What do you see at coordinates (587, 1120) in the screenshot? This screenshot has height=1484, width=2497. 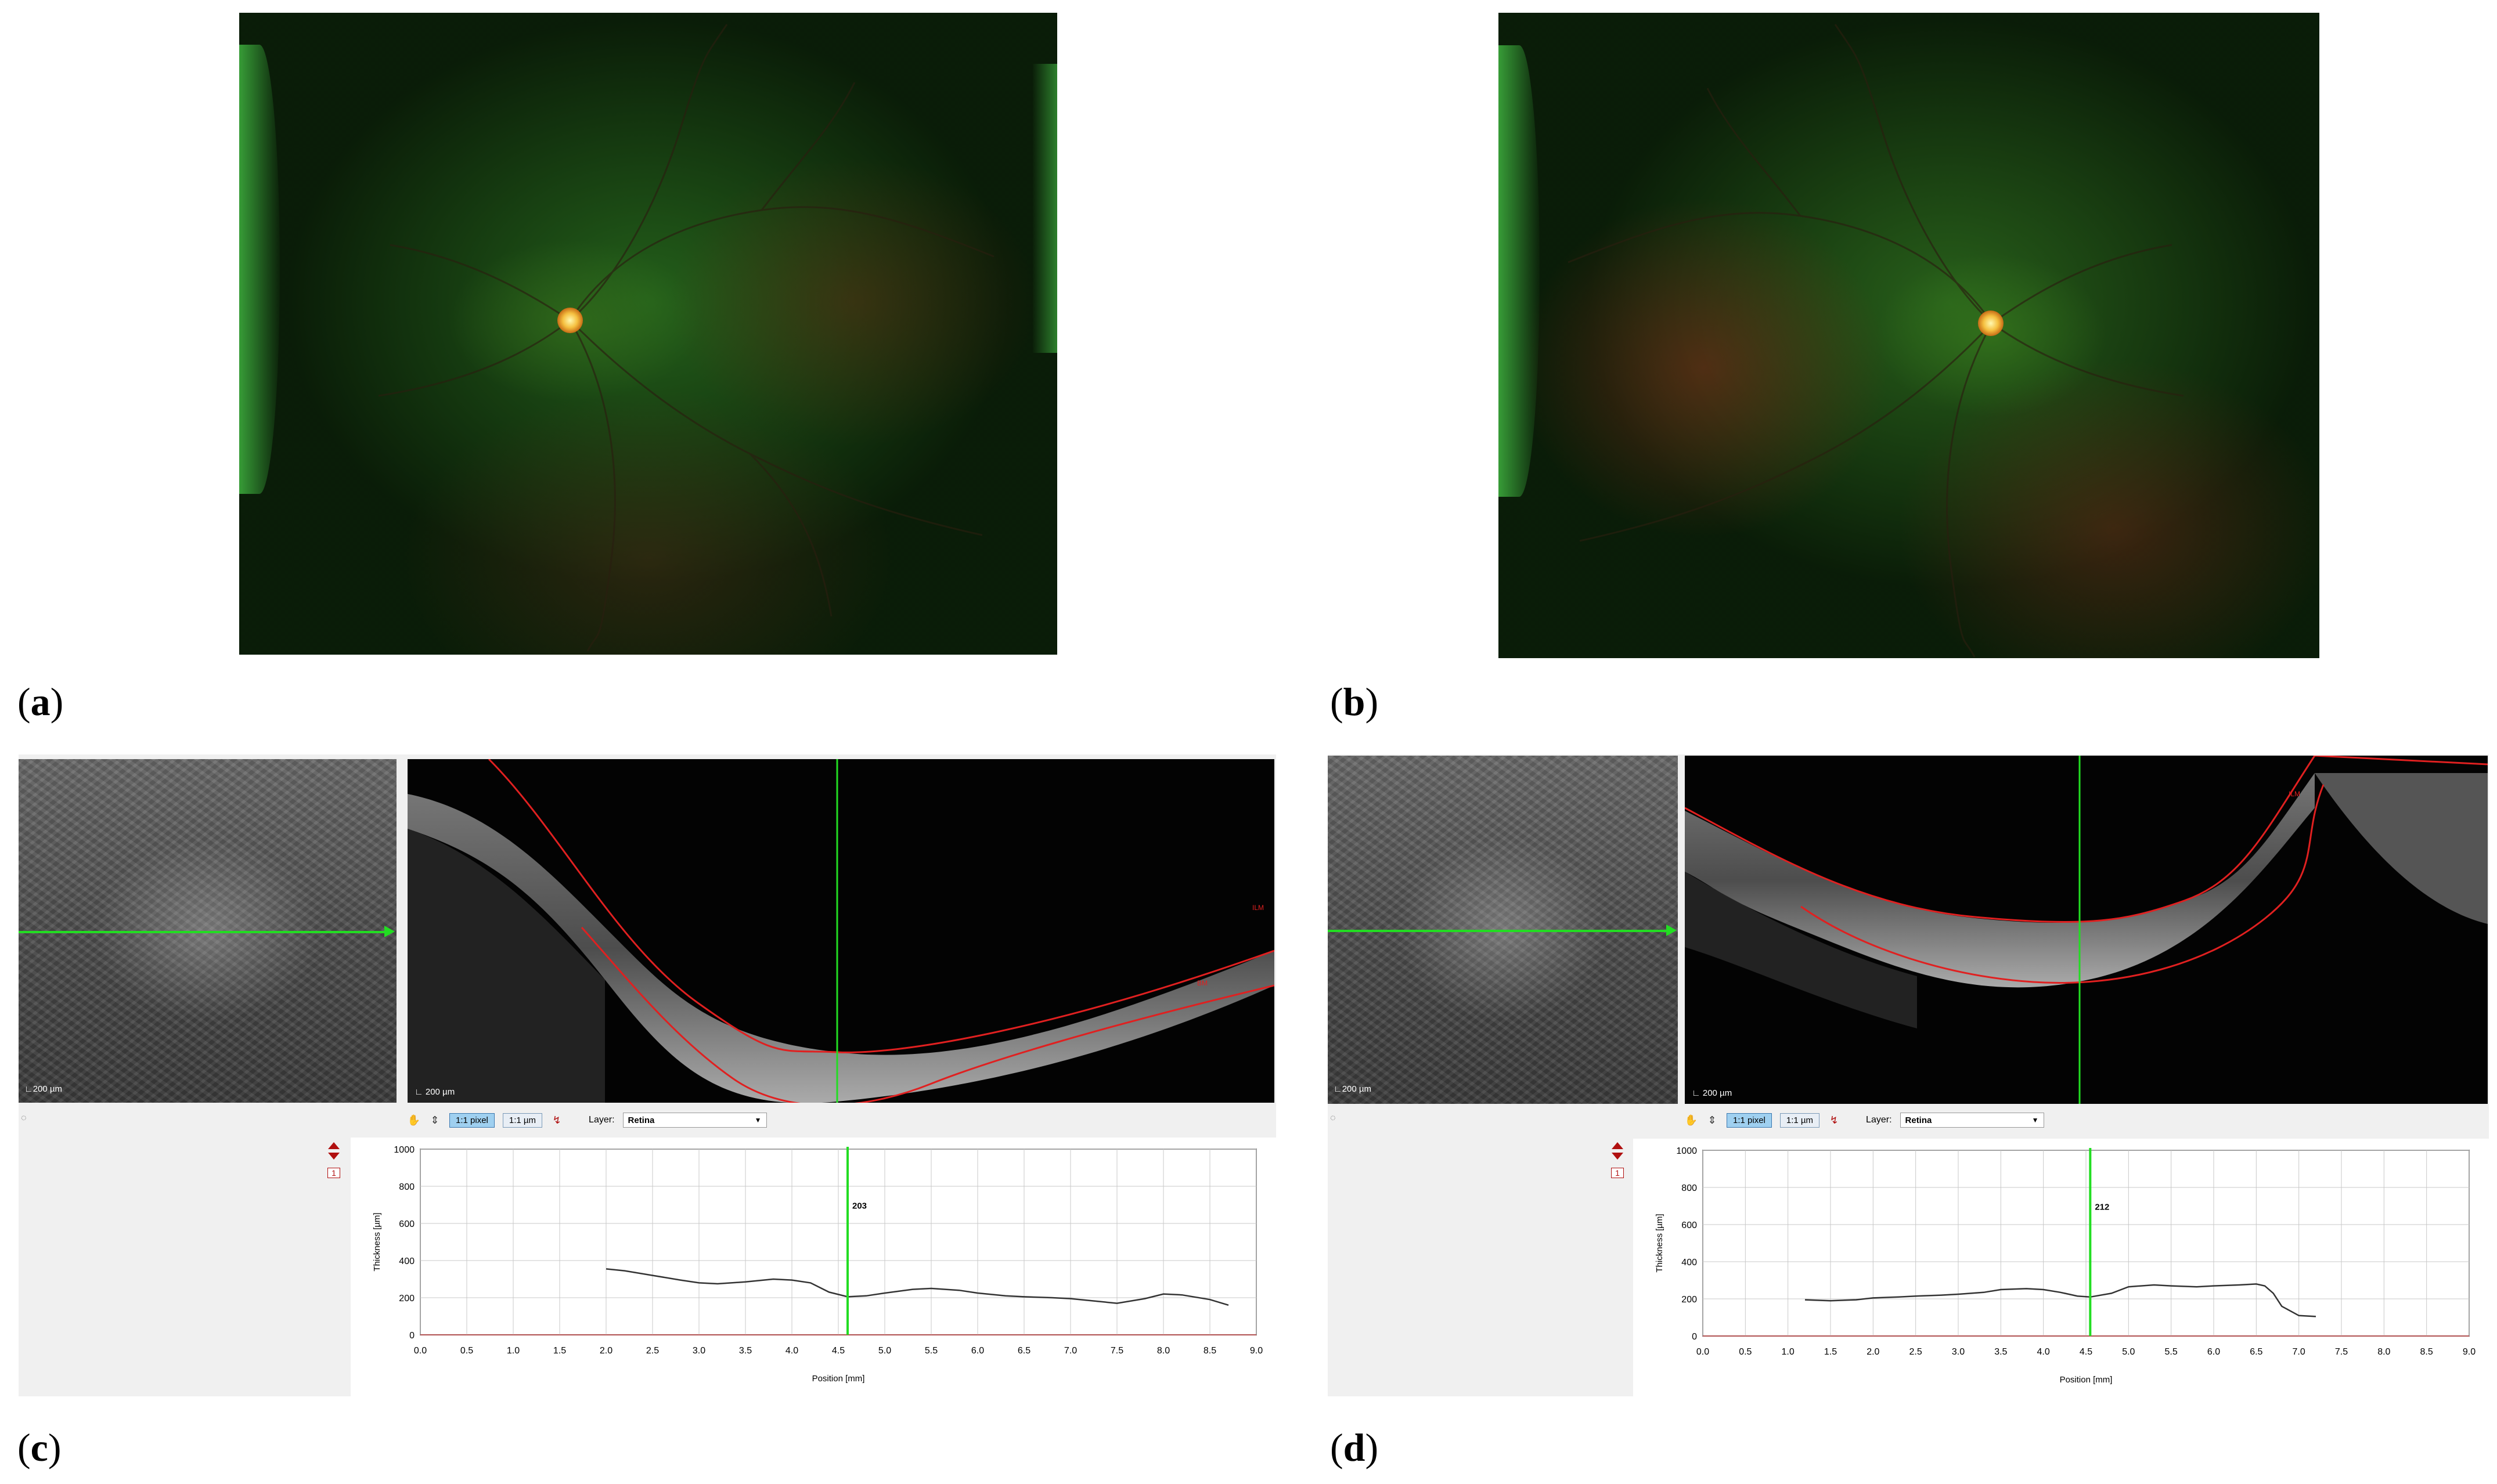 I see `oct-toolbar: ✋ ⇕ 1:1 pixel 1:1 µm ↯ Layer: Retina ▼` at bounding box center [587, 1120].